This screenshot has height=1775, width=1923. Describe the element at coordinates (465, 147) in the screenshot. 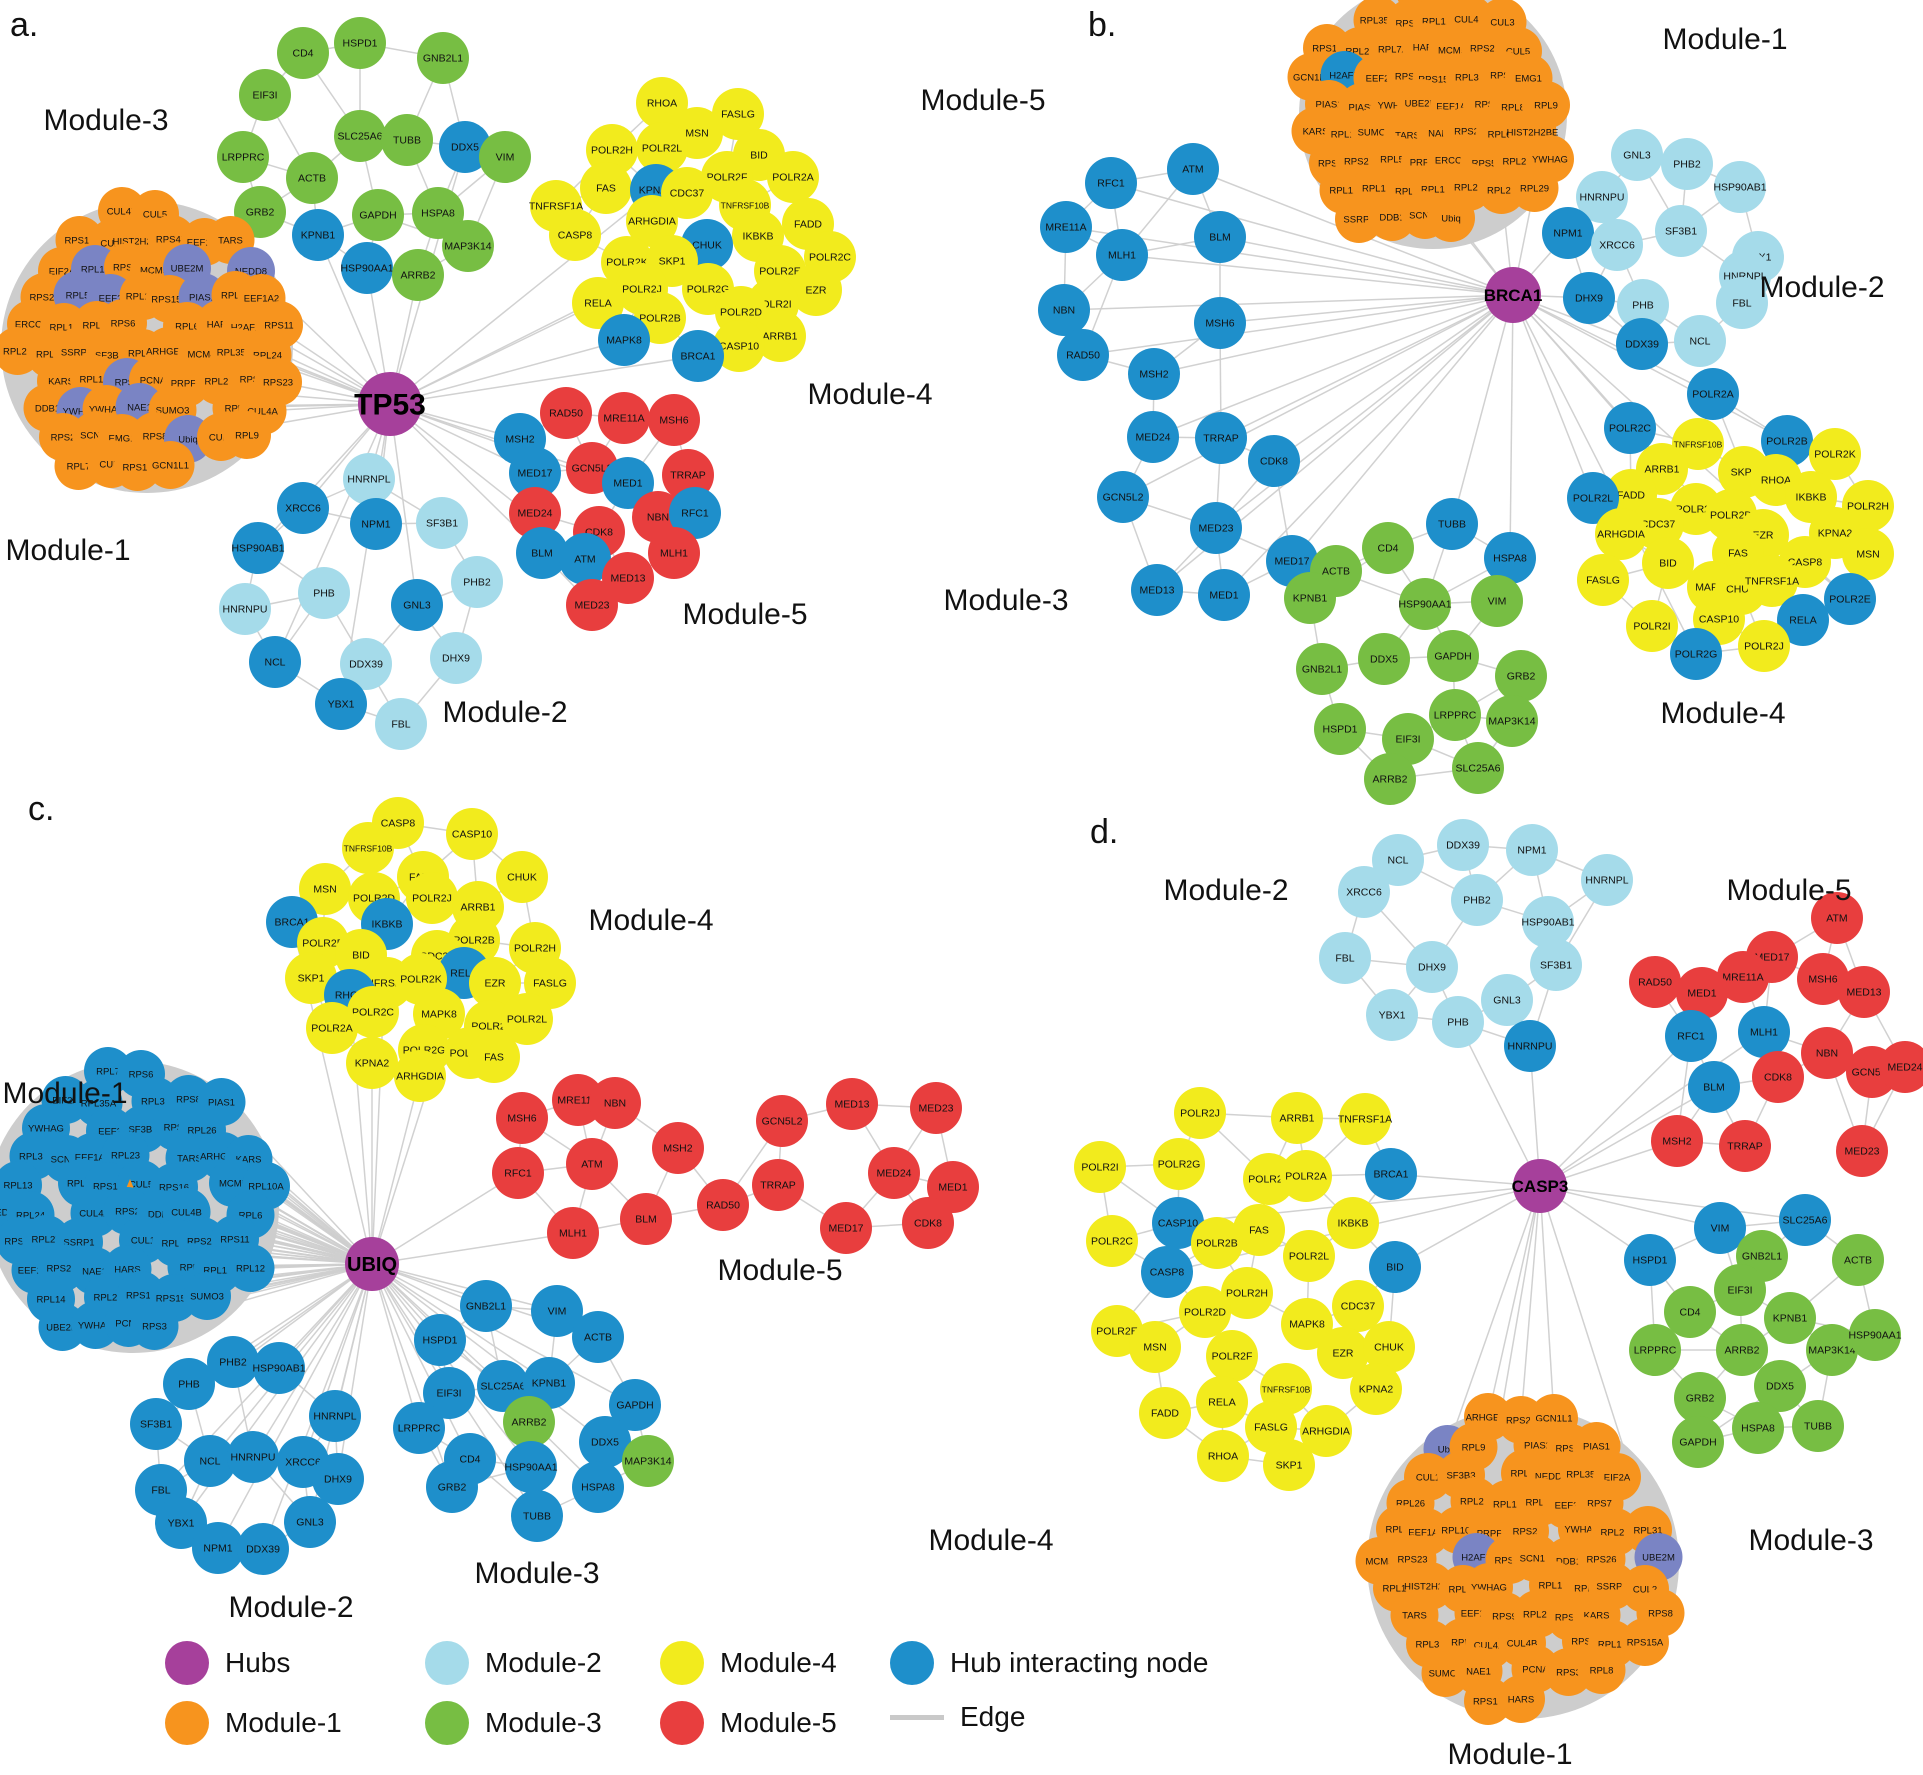

I see `node-DDX5: DDX5` at that location.